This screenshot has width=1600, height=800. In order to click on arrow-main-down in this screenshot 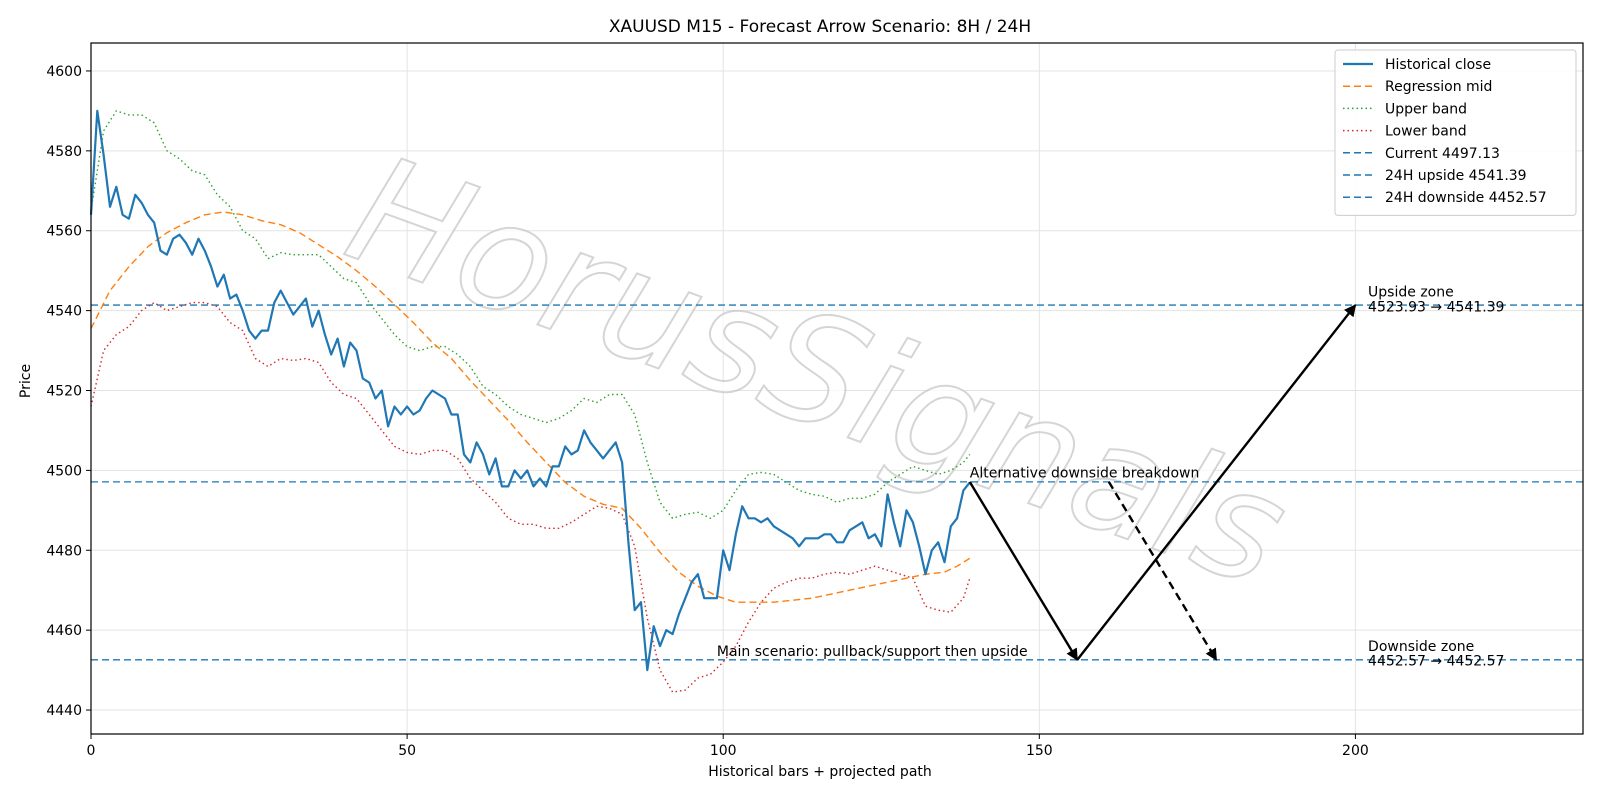, I will do `click(1023, 571)`.